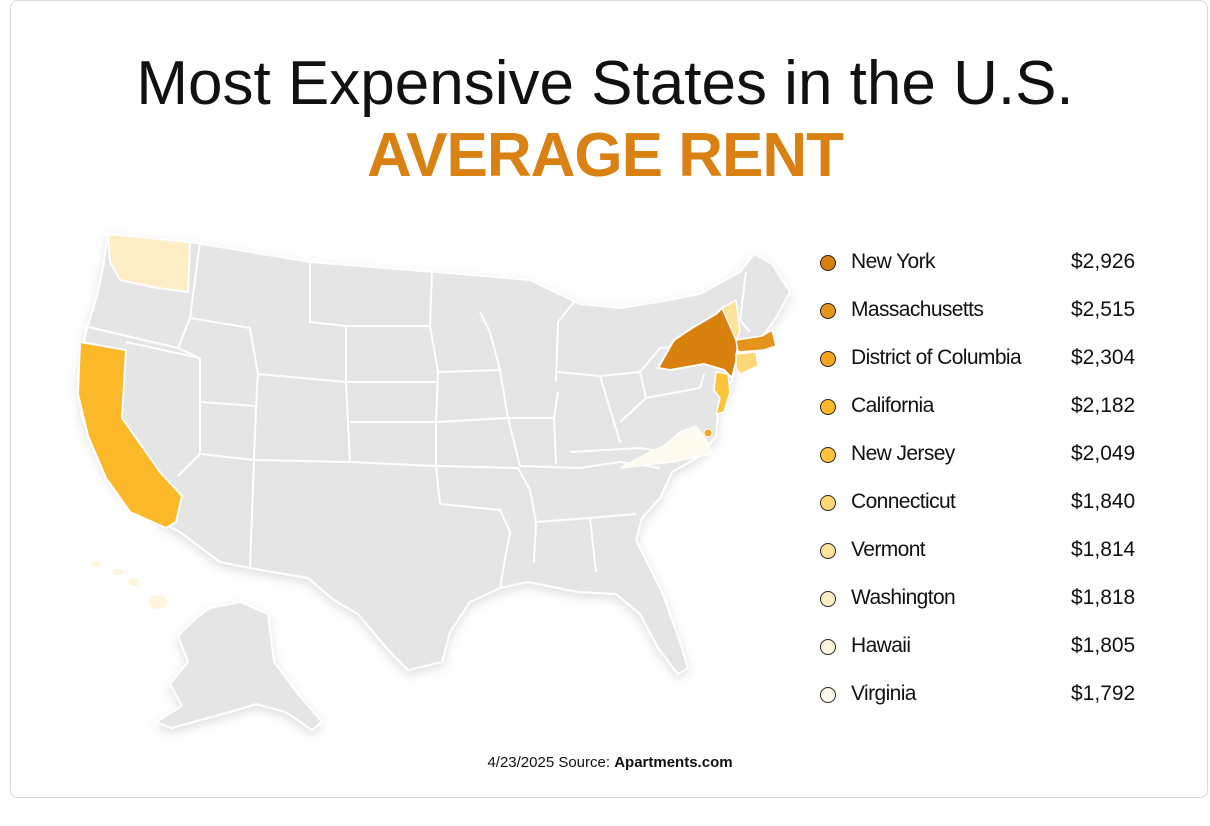 The image size is (1210, 826). I want to click on source-date-label: 4/23/2025 Source:, so click(551, 762).